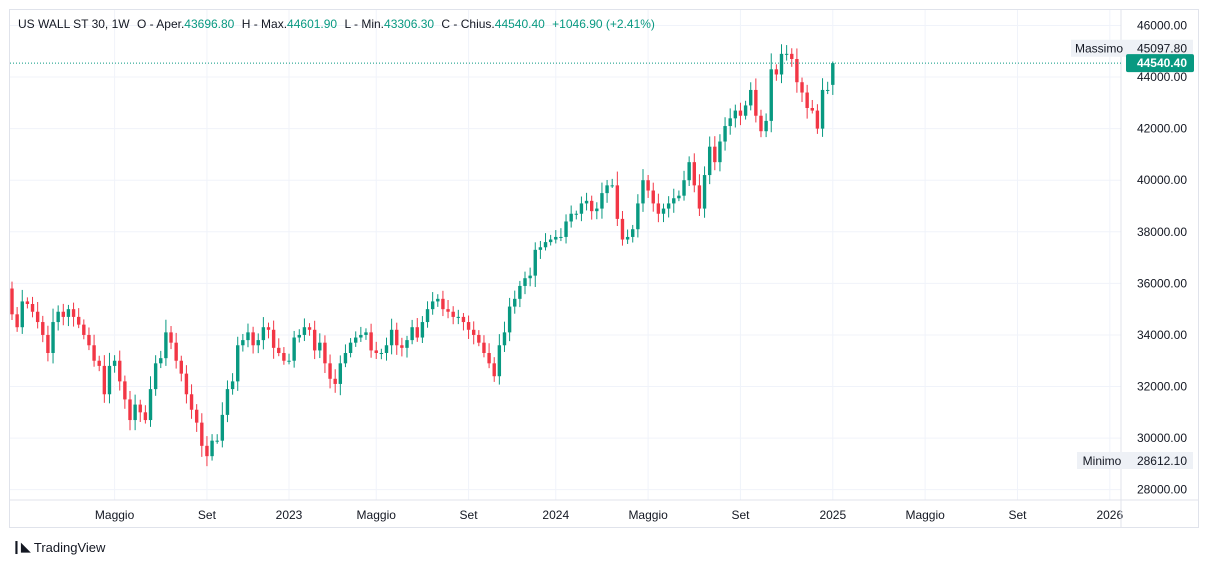 The width and height of the screenshot is (1209, 564). What do you see at coordinates (1102, 461) in the screenshot?
I see `min-label: Minimo` at bounding box center [1102, 461].